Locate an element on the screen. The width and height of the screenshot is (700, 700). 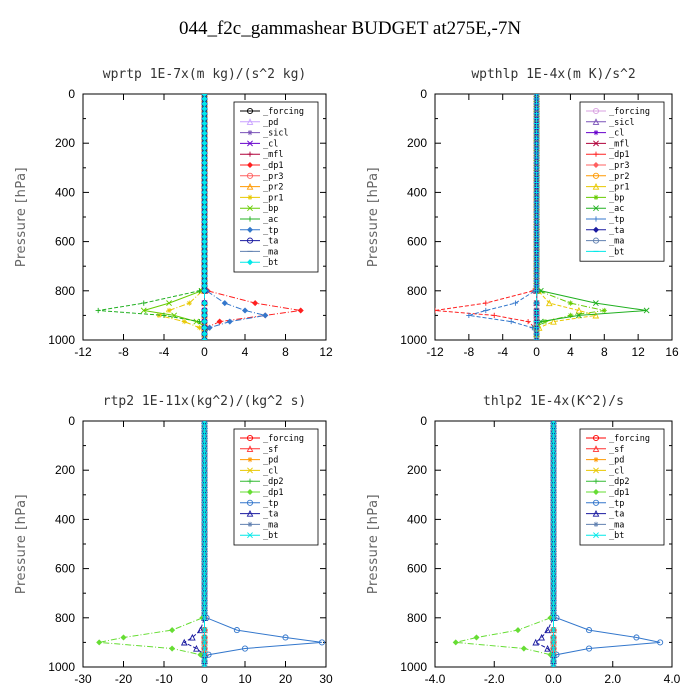
y-tick-label: 600 is located at coordinates (417, 569).